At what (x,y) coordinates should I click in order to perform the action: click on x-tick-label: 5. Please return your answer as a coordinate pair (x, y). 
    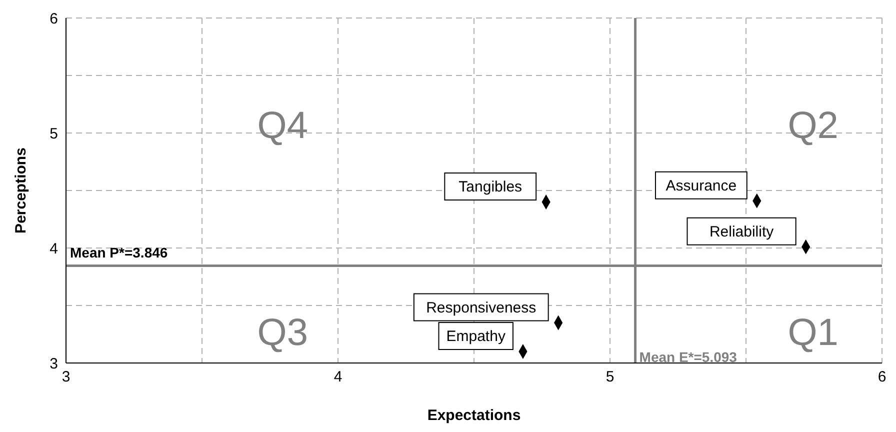
    Looking at the image, I should click on (610, 377).